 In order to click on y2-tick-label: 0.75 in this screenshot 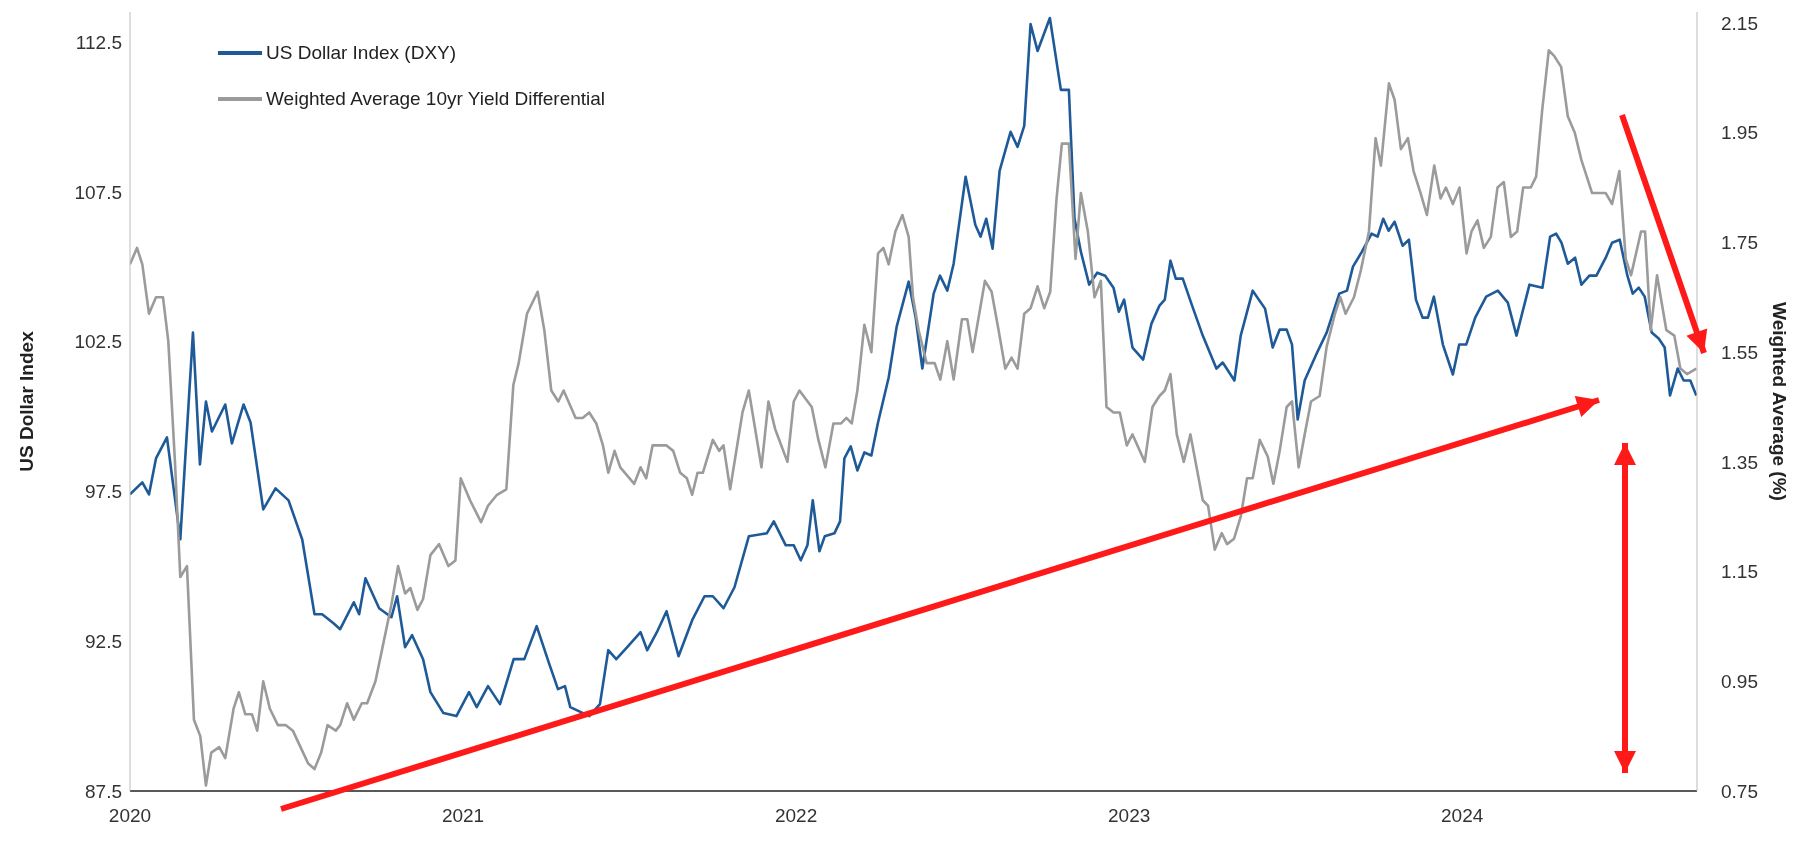, I will do `click(1739, 791)`.